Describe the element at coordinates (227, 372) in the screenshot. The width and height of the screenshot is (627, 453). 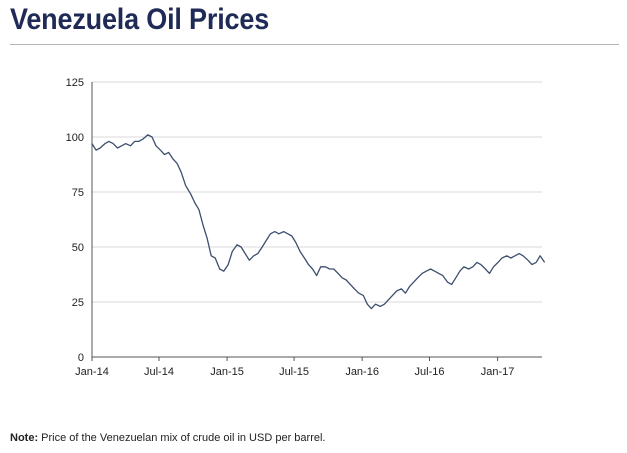
I see `x-tick-label: Jan-15` at that location.